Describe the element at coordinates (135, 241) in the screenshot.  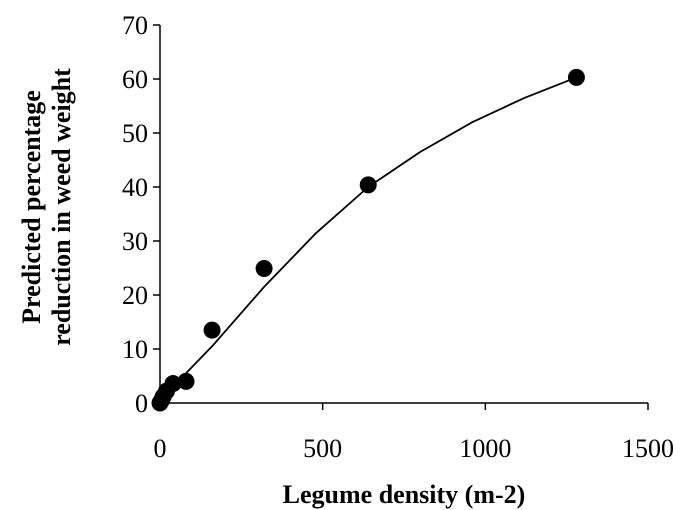
I see `y-tick-label: 30` at that location.